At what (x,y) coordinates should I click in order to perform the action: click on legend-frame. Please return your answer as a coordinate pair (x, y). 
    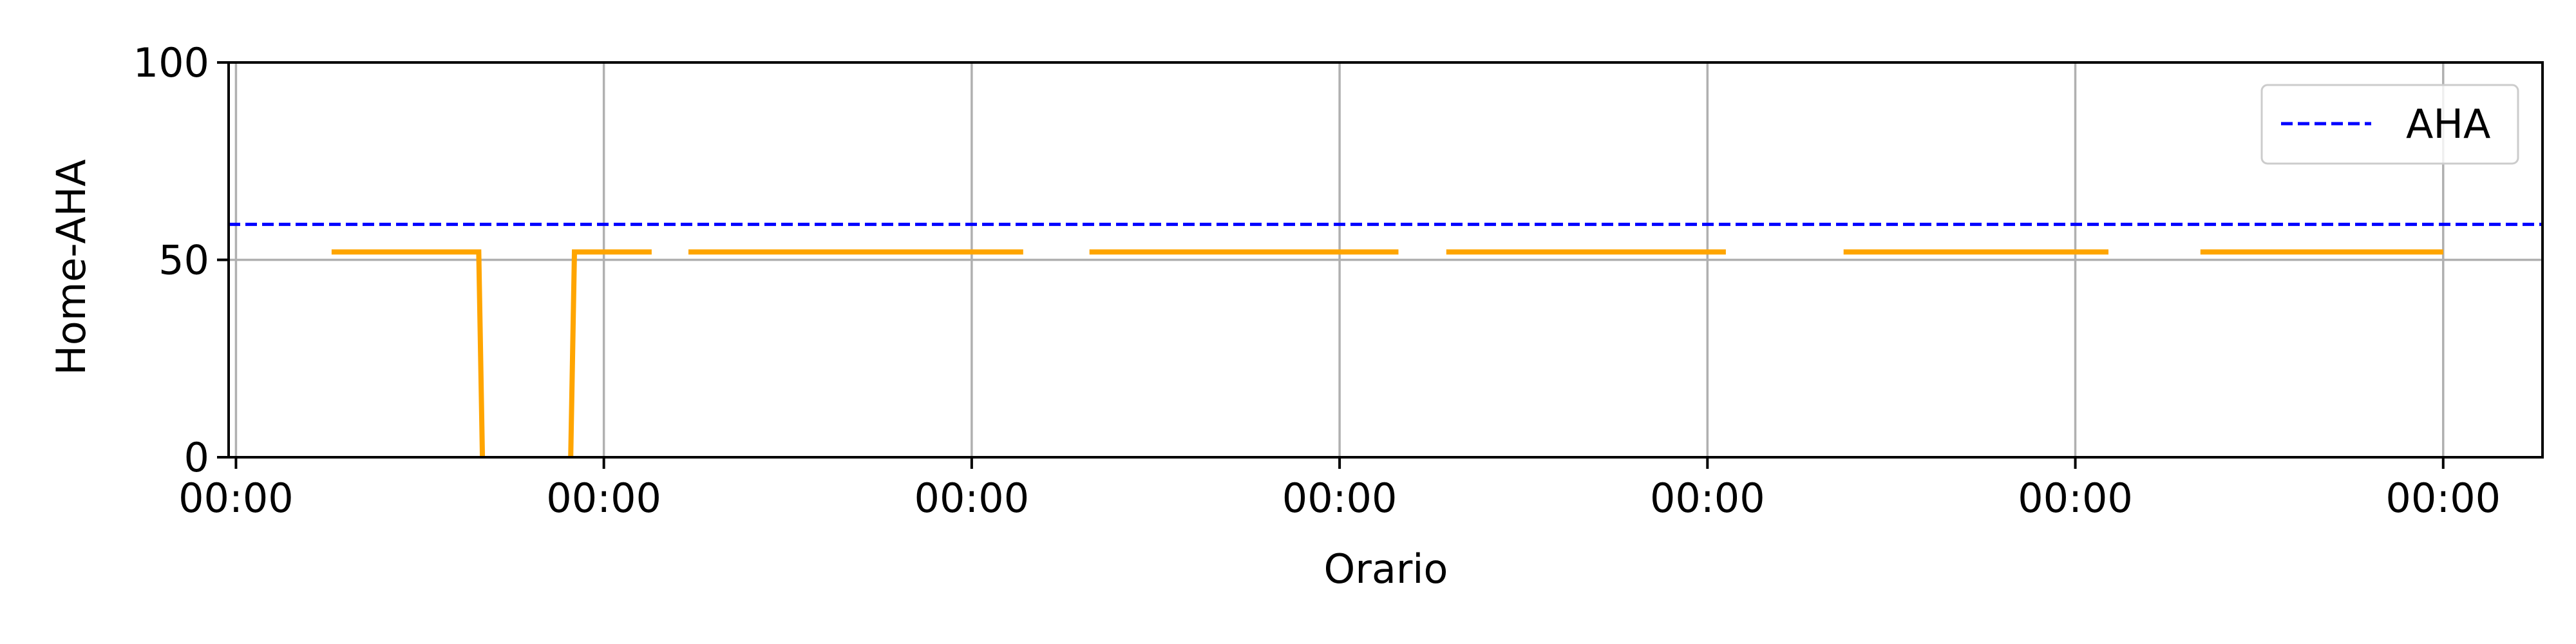
    Looking at the image, I should click on (2390, 124).